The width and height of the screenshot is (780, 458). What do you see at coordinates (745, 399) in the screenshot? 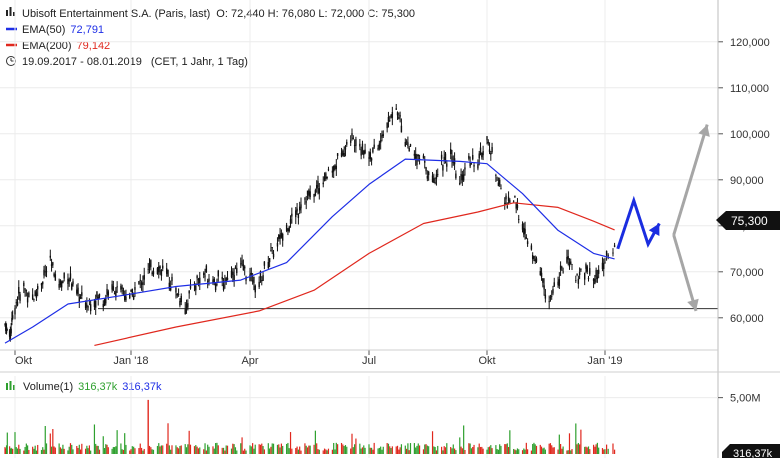
I see `volume-tick-label: 5,00M` at bounding box center [745, 399].